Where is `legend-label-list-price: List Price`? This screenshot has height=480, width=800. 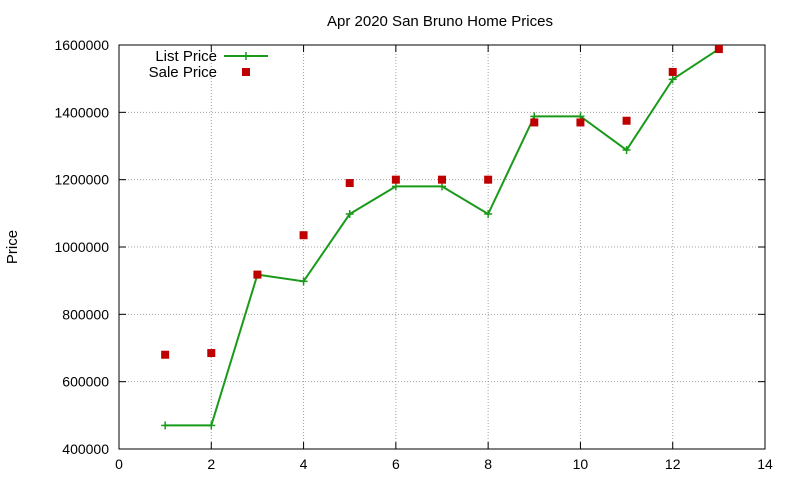 legend-label-list-price: List Price is located at coordinates (186, 56).